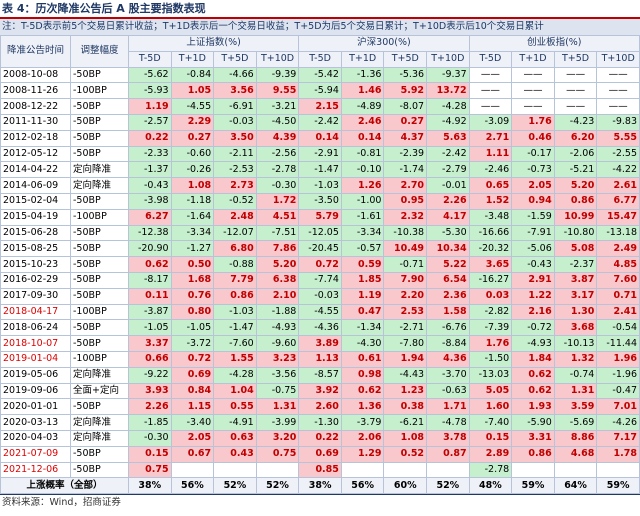 This screenshot has height=516, width=640. Describe the element at coordinates (362, 217) in the screenshot. I see `value-cell: -1.61` at that location.